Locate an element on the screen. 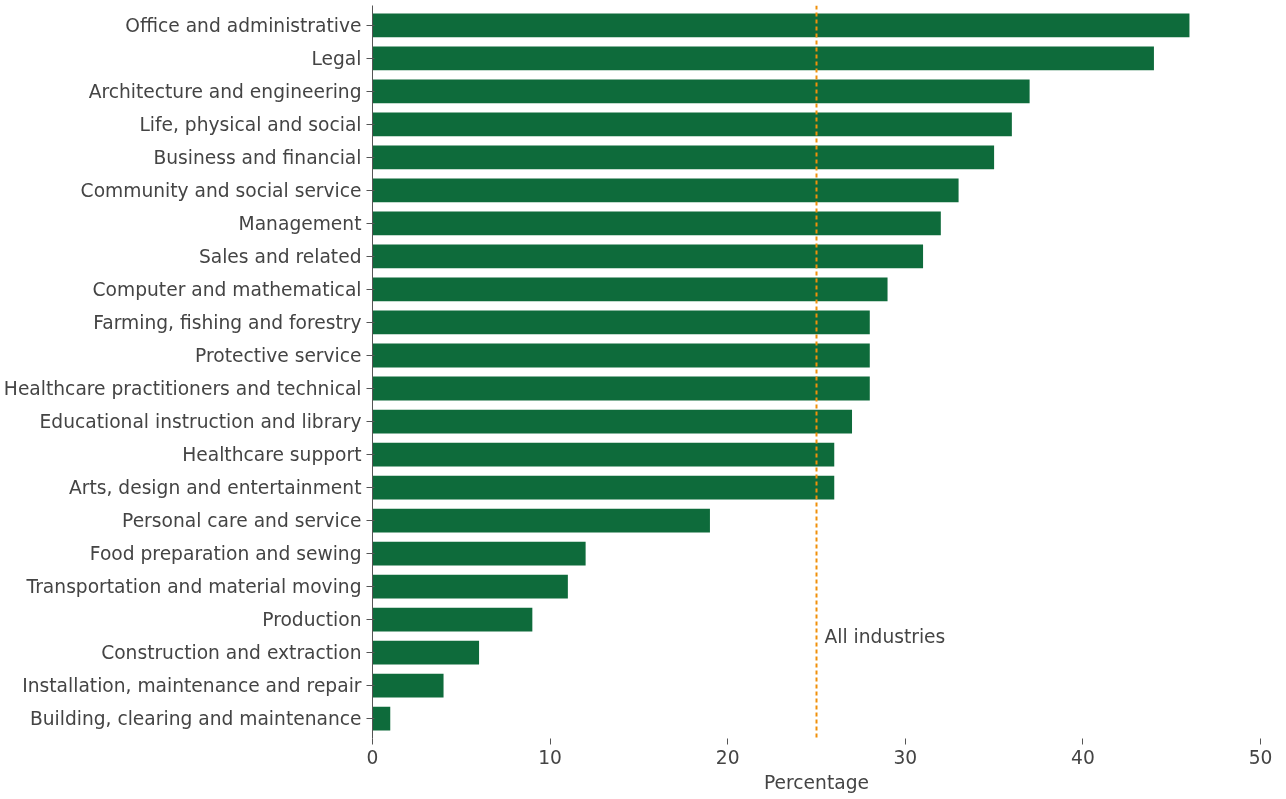  y-tick-label: Construction and extraction is located at coordinates (231, 653).